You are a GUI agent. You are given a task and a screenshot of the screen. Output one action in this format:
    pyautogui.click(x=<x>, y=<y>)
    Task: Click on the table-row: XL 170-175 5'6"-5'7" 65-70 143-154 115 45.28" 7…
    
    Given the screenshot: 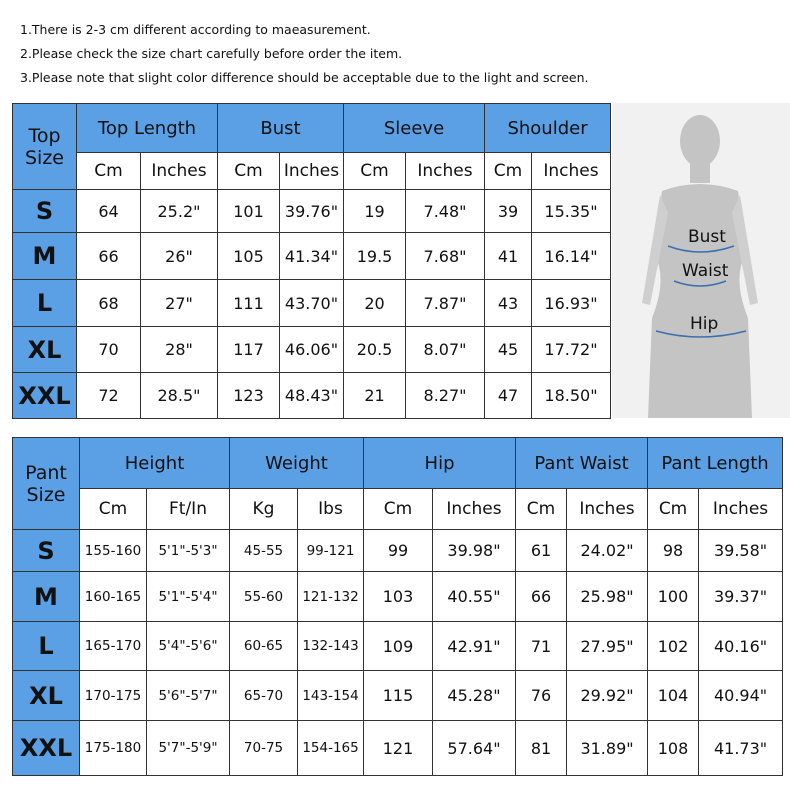 What is the action you would take?
    pyautogui.click(x=398, y=695)
    